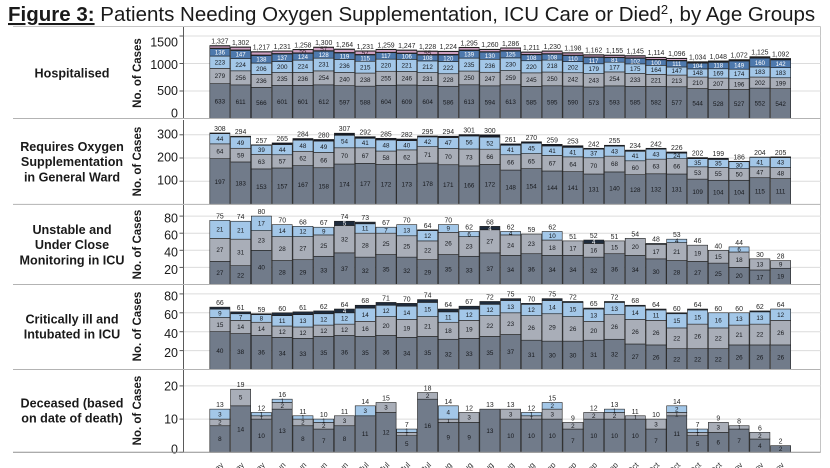  Describe the element at coordinates (386, 78) in the screenshot. I see `svg-text: 255` at that location.